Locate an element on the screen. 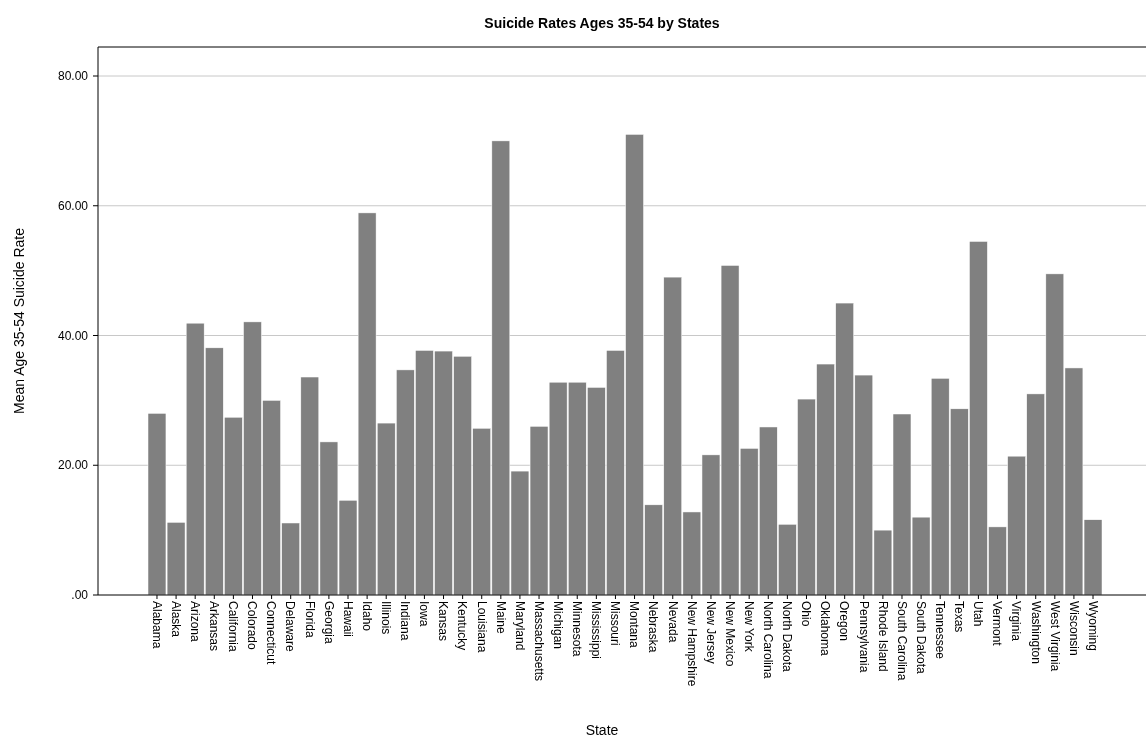 The width and height of the screenshot is (1146, 751). x-tick-label: South Carolina is located at coordinates (901, 641).